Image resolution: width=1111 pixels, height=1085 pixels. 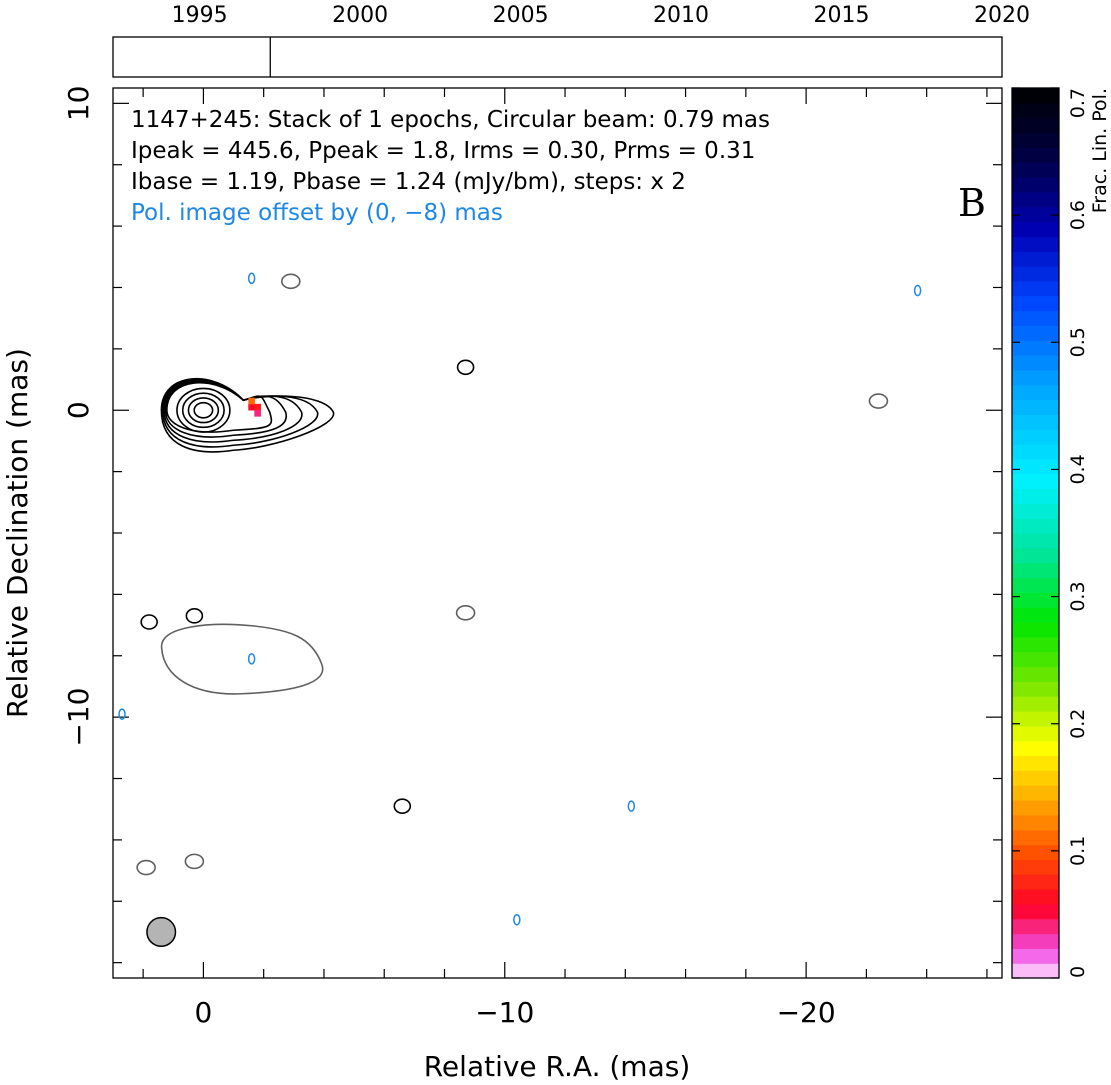 What do you see at coordinates (203, 1012) in the screenshot?
I see `x-tick-label: 0` at bounding box center [203, 1012].